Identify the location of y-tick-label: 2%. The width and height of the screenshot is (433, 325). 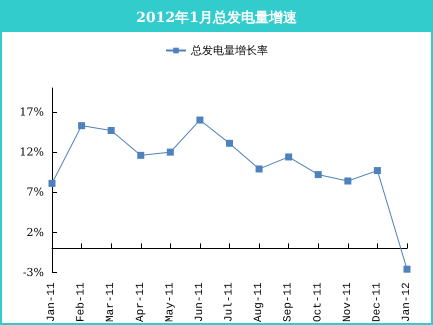
(35, 232).